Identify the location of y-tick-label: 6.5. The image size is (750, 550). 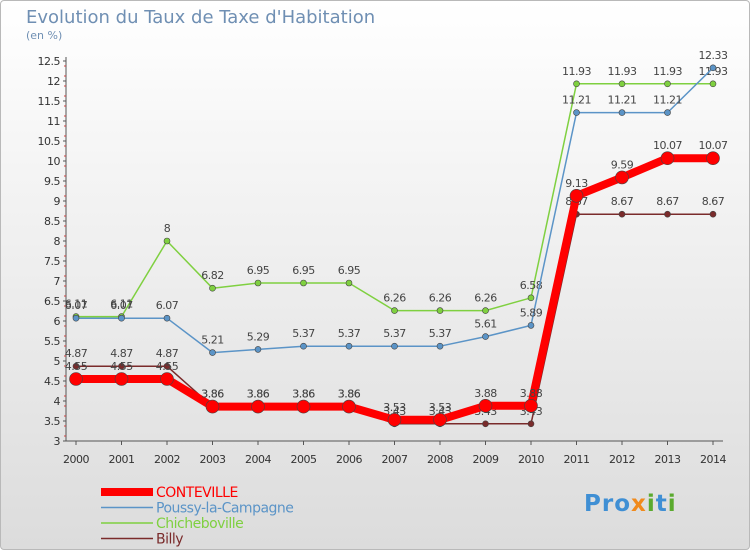
(52, 301).